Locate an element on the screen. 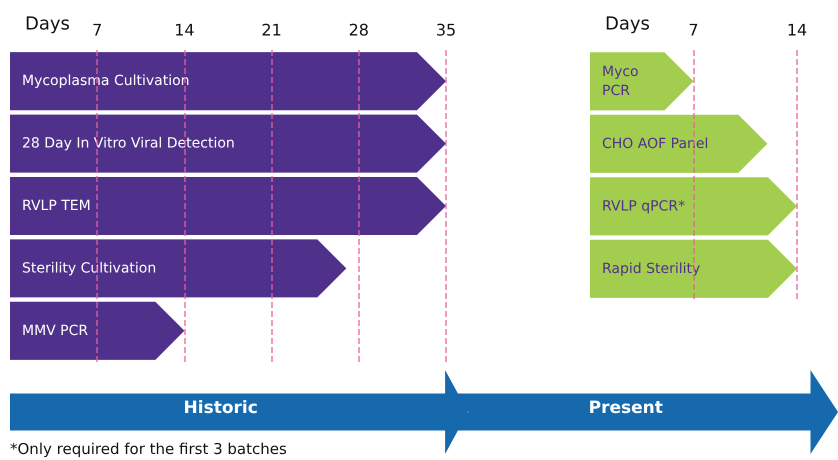 This screenshot has width=838, height=460. y-tick-label: Myco PCR is located at coordinates (623, 81).